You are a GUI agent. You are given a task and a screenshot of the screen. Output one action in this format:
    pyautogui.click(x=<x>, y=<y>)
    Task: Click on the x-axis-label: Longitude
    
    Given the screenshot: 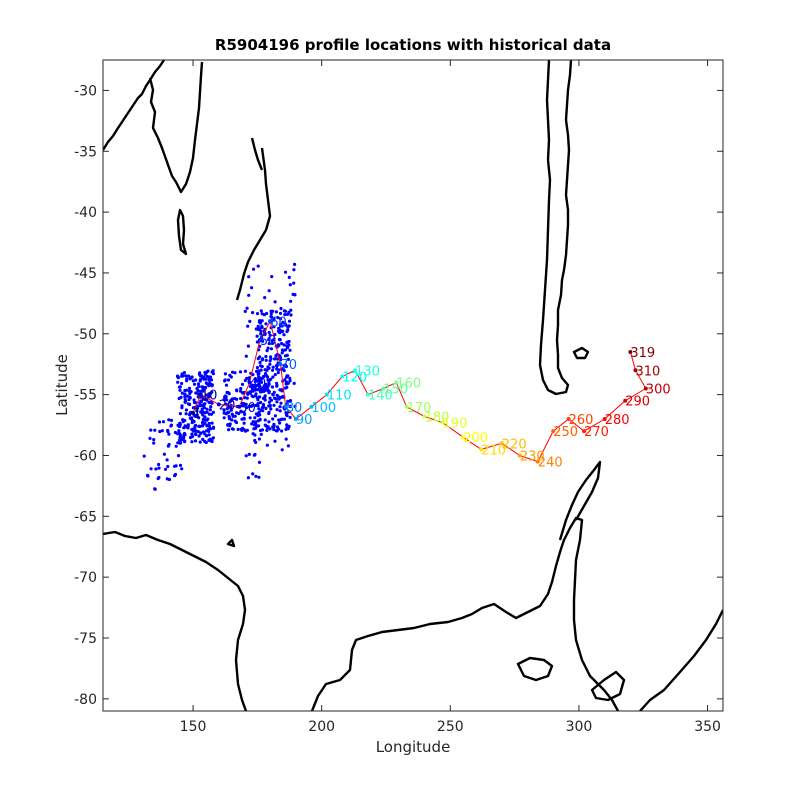 What is the action you would take?
    pyautogui.click(x=413, y=747)
    